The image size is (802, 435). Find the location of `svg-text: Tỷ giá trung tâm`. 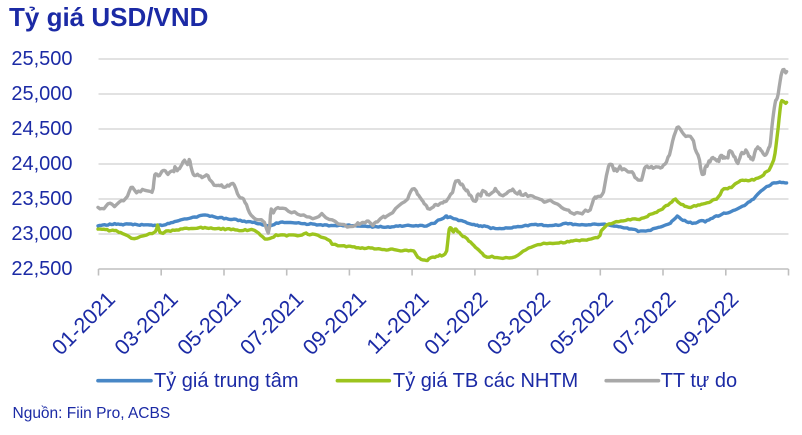

svg-text: Tỷ giá trung tâm is located at coordinates (226, 381).